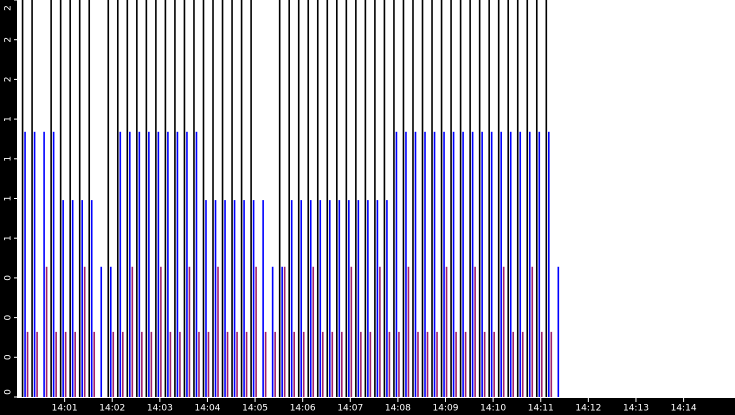 This screenshot has height=415, width=735. Describe the element at coordinates (207, 409) in the screenshot. I see `x-tick-label: 14:04` at that location.